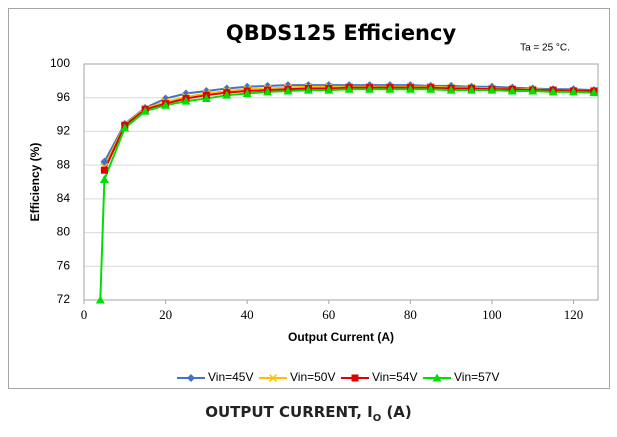 This screenshot has width=617, height=437. What do you see at coordinates (64, 265) in the screenshot?
I see `y-tick-label: 76` at bounding box center [64, 265].